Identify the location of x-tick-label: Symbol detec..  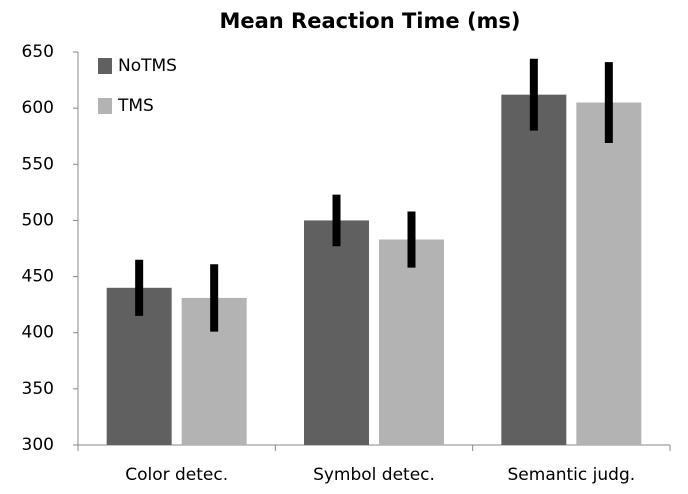
(374, 475).